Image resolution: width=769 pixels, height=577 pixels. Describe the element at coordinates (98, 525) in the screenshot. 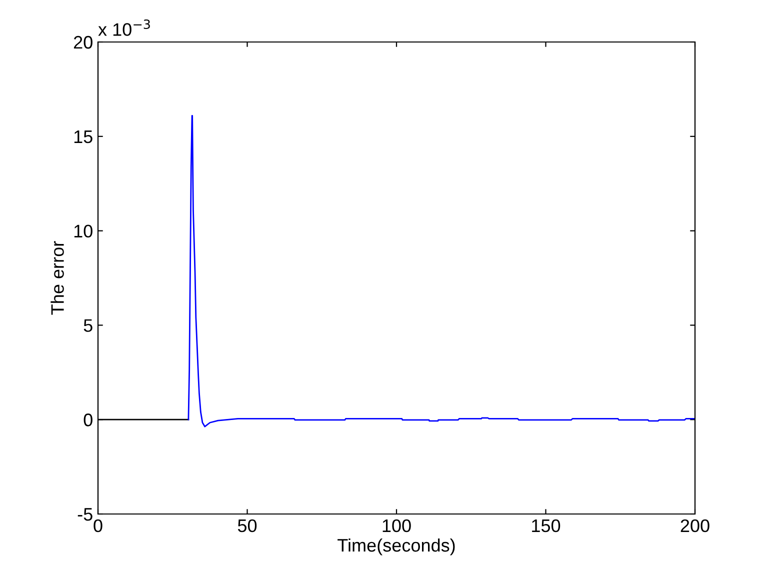

I see `x-tick-label: 0` at that location.